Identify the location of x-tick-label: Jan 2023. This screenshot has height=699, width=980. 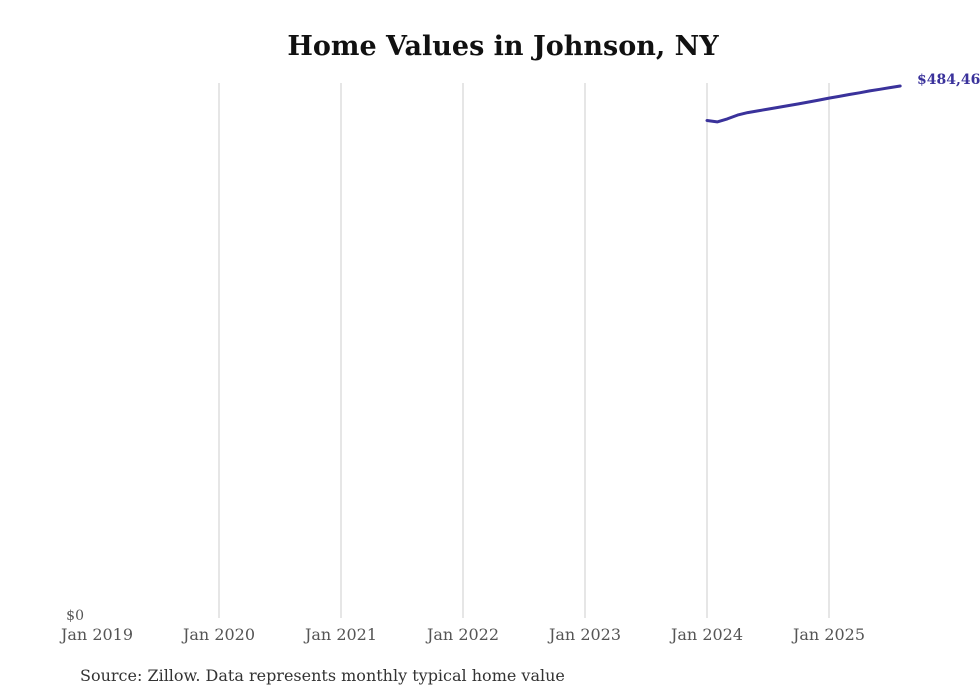
(584, 634).